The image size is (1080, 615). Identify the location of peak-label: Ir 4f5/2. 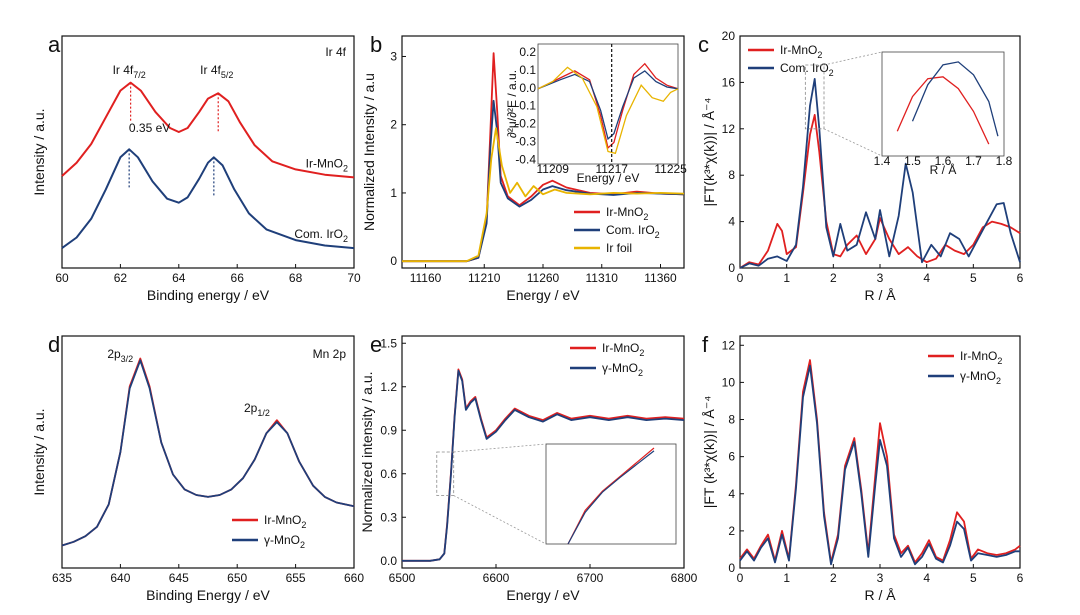
(216, 71).